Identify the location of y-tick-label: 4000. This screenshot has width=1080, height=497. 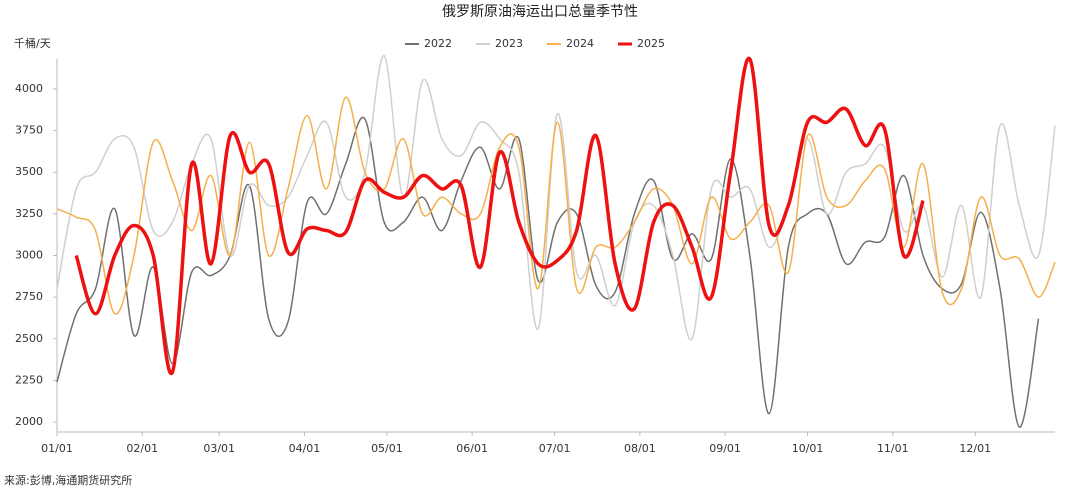
(29, 88).